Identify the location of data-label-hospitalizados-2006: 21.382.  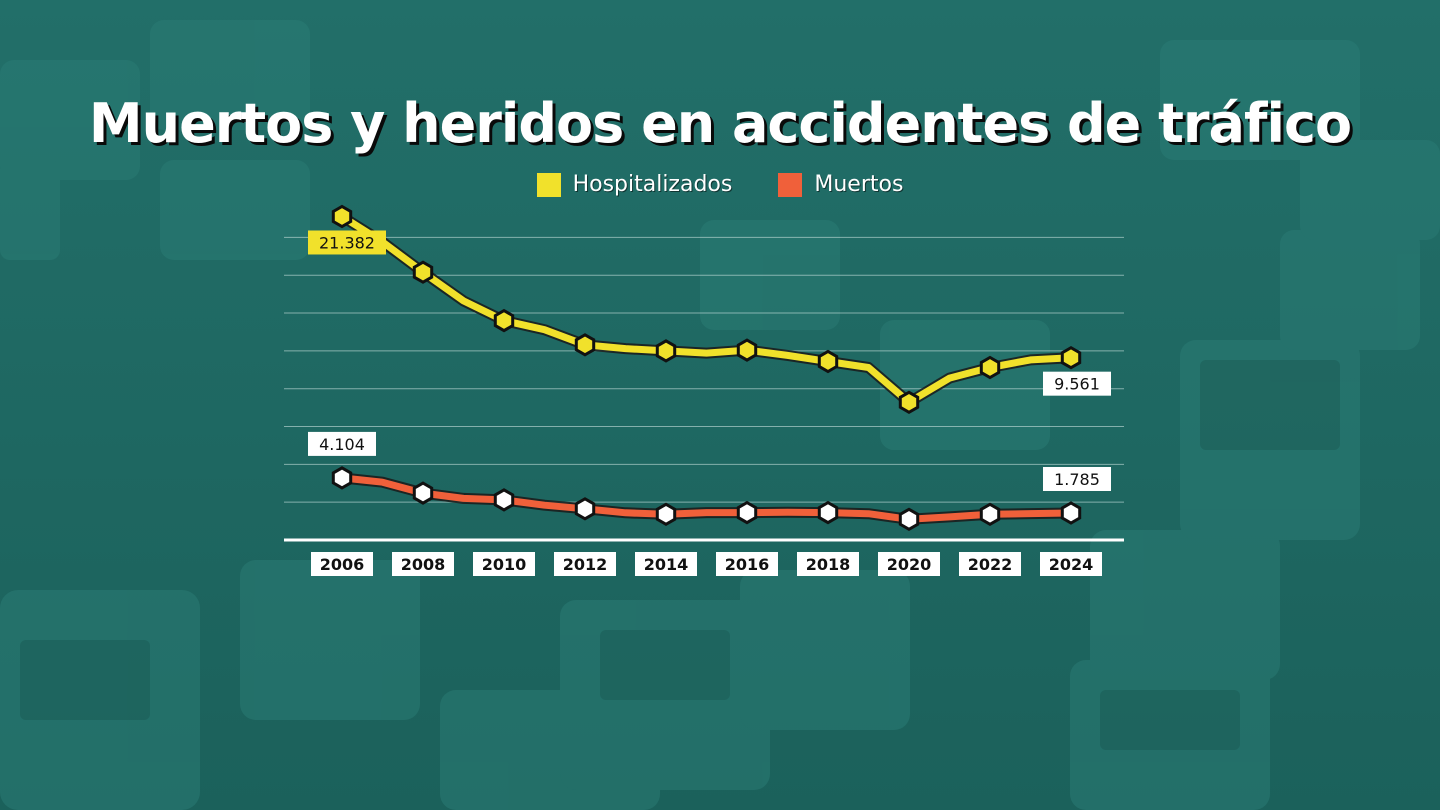
(347, 242).